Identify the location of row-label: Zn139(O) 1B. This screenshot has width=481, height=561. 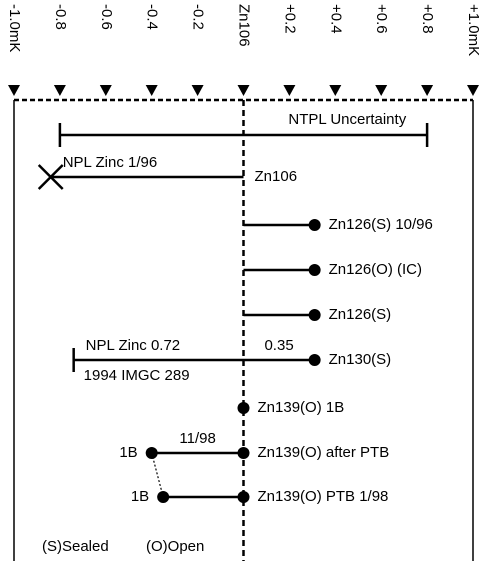
(301, 407).